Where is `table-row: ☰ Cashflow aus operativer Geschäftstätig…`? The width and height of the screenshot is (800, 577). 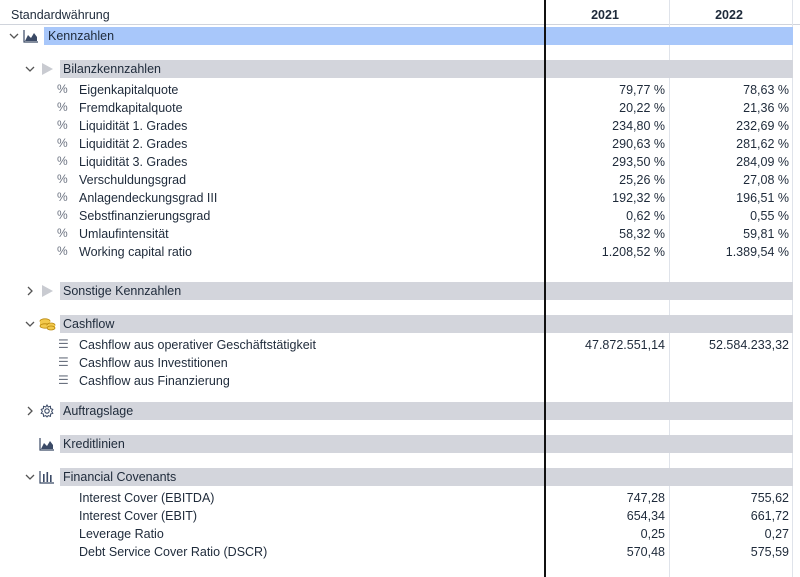
table-row: ☰ Cashflow aus operativer Geschäftstätig… is located at coordinates (400, 346).